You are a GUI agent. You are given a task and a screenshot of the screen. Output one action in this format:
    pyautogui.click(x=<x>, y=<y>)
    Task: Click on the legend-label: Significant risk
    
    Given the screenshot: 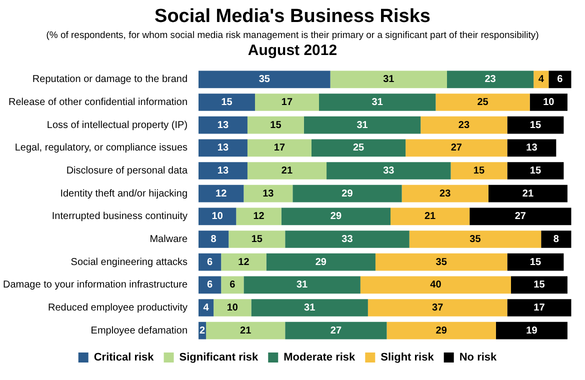 What is the action you would take?
    pyautogui.click(x=219, y=358)
    